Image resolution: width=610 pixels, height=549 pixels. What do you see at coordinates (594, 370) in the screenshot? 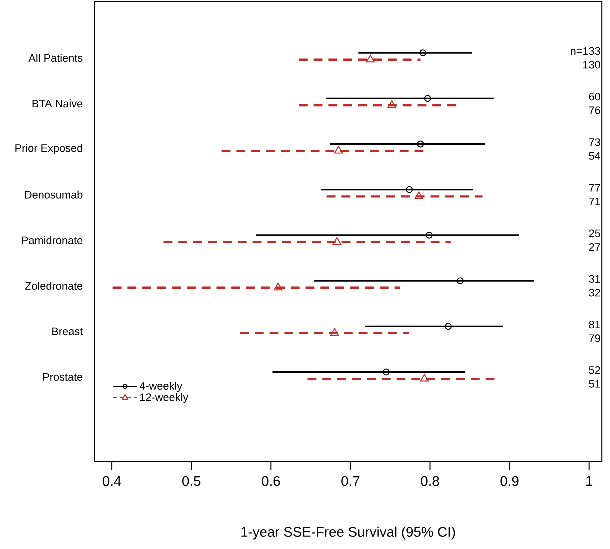
I see `annotation: 52` at bounding box center [594, 370].